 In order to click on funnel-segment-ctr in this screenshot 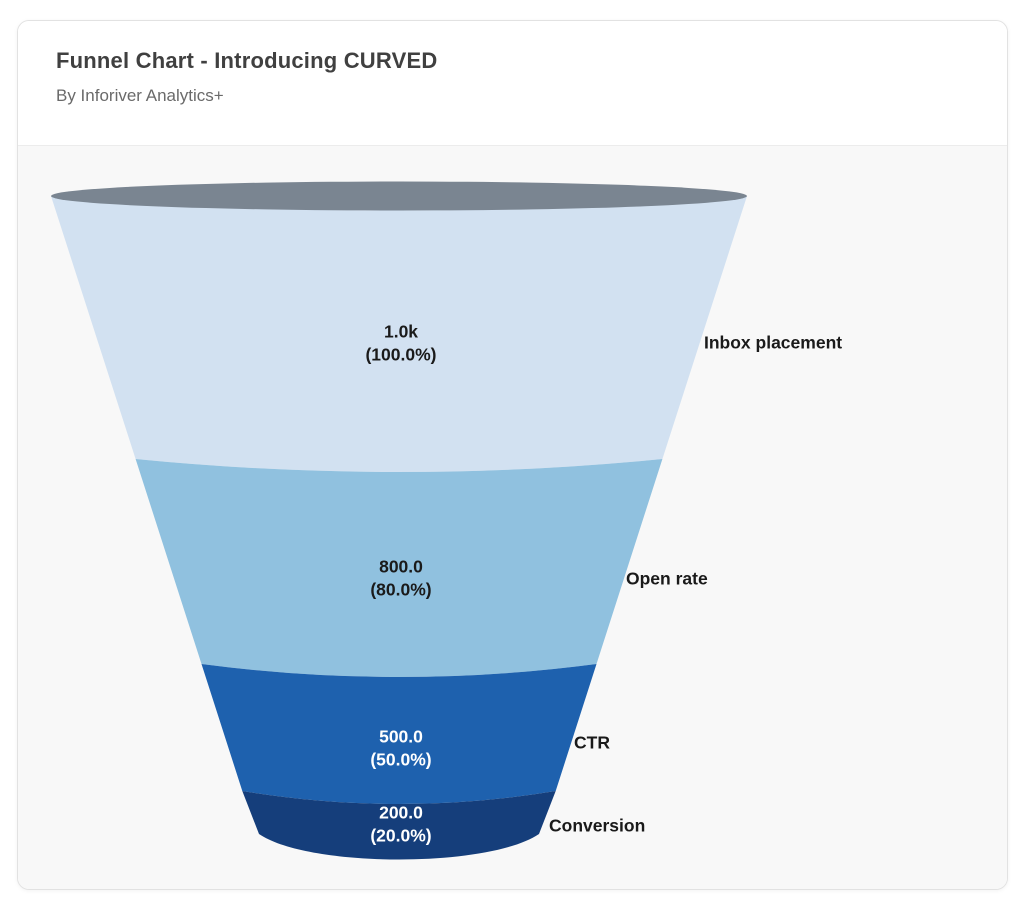, I will do `click(399, 734)`.